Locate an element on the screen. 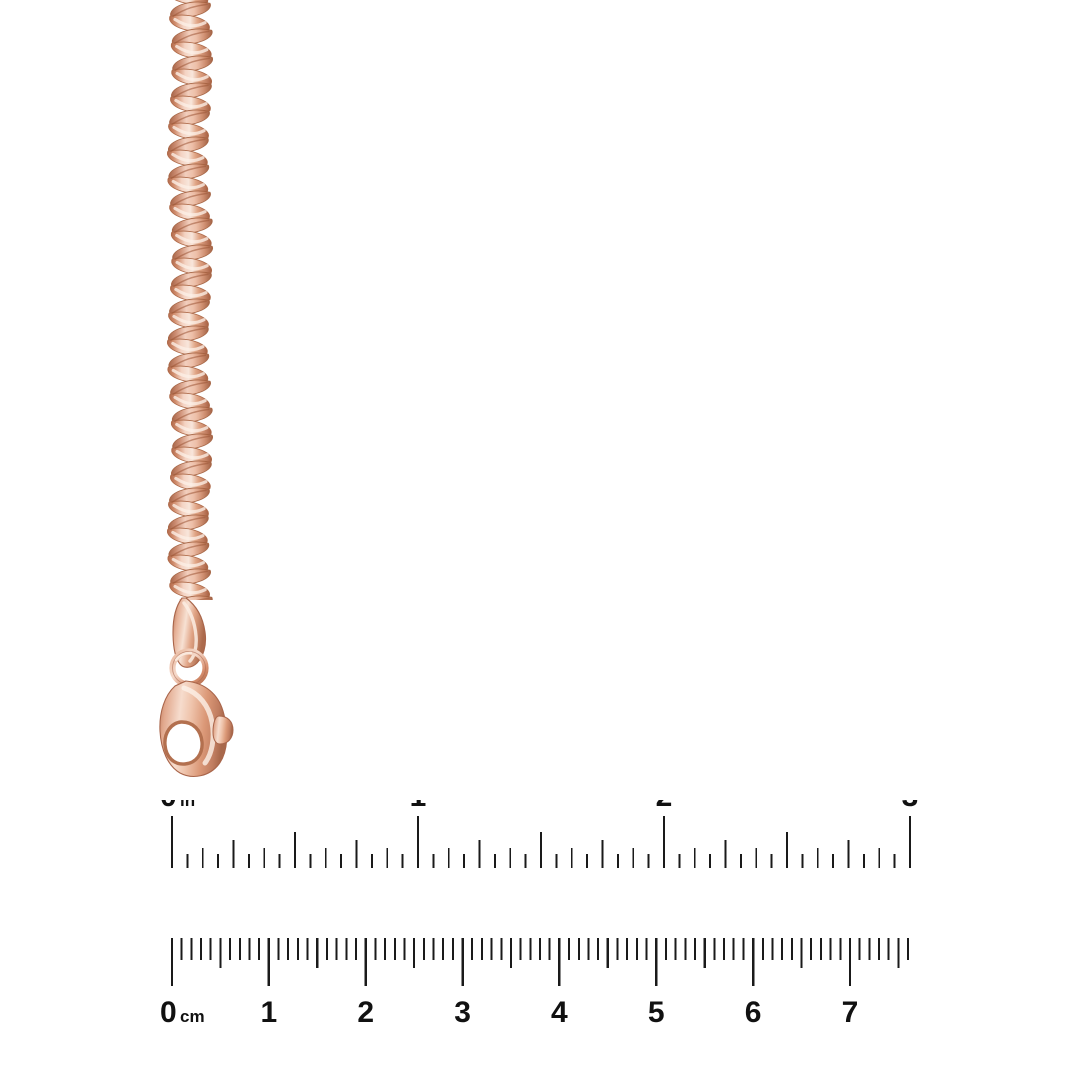 The height and width of the screenshot is (1080, 1080). cm-label: 3 is located at coordinates (462, 1012).